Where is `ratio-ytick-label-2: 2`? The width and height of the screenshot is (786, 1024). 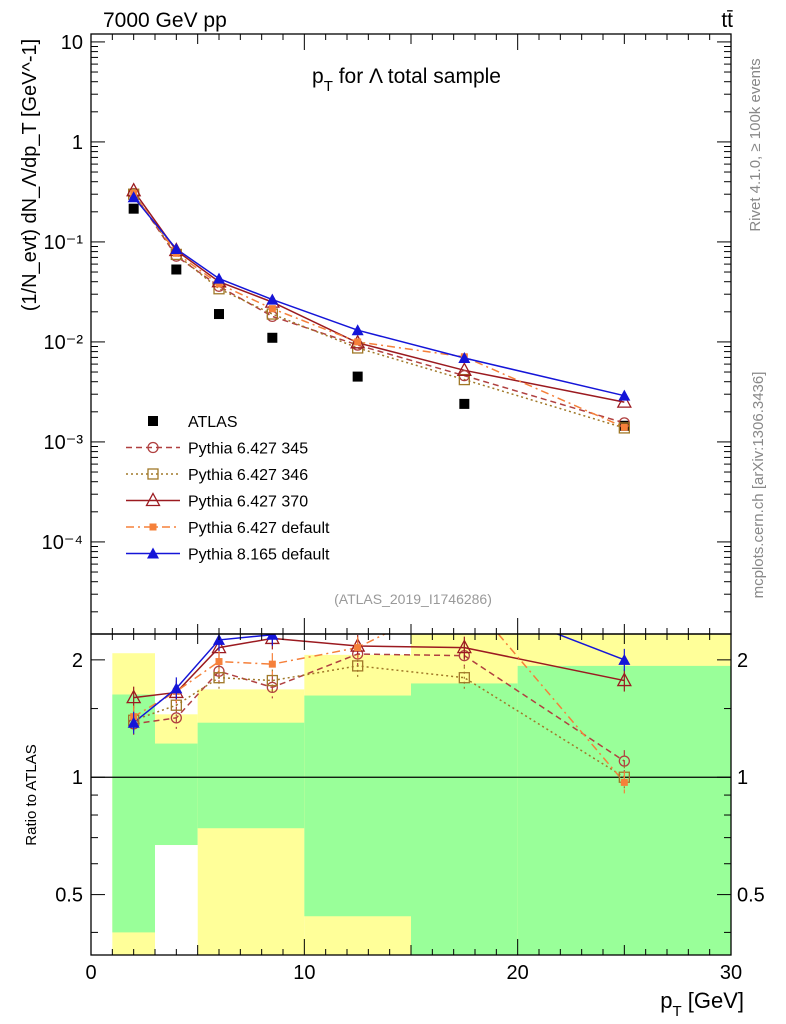 ratio-ytick-label-2: 2 is located at coordinates (77, 661).